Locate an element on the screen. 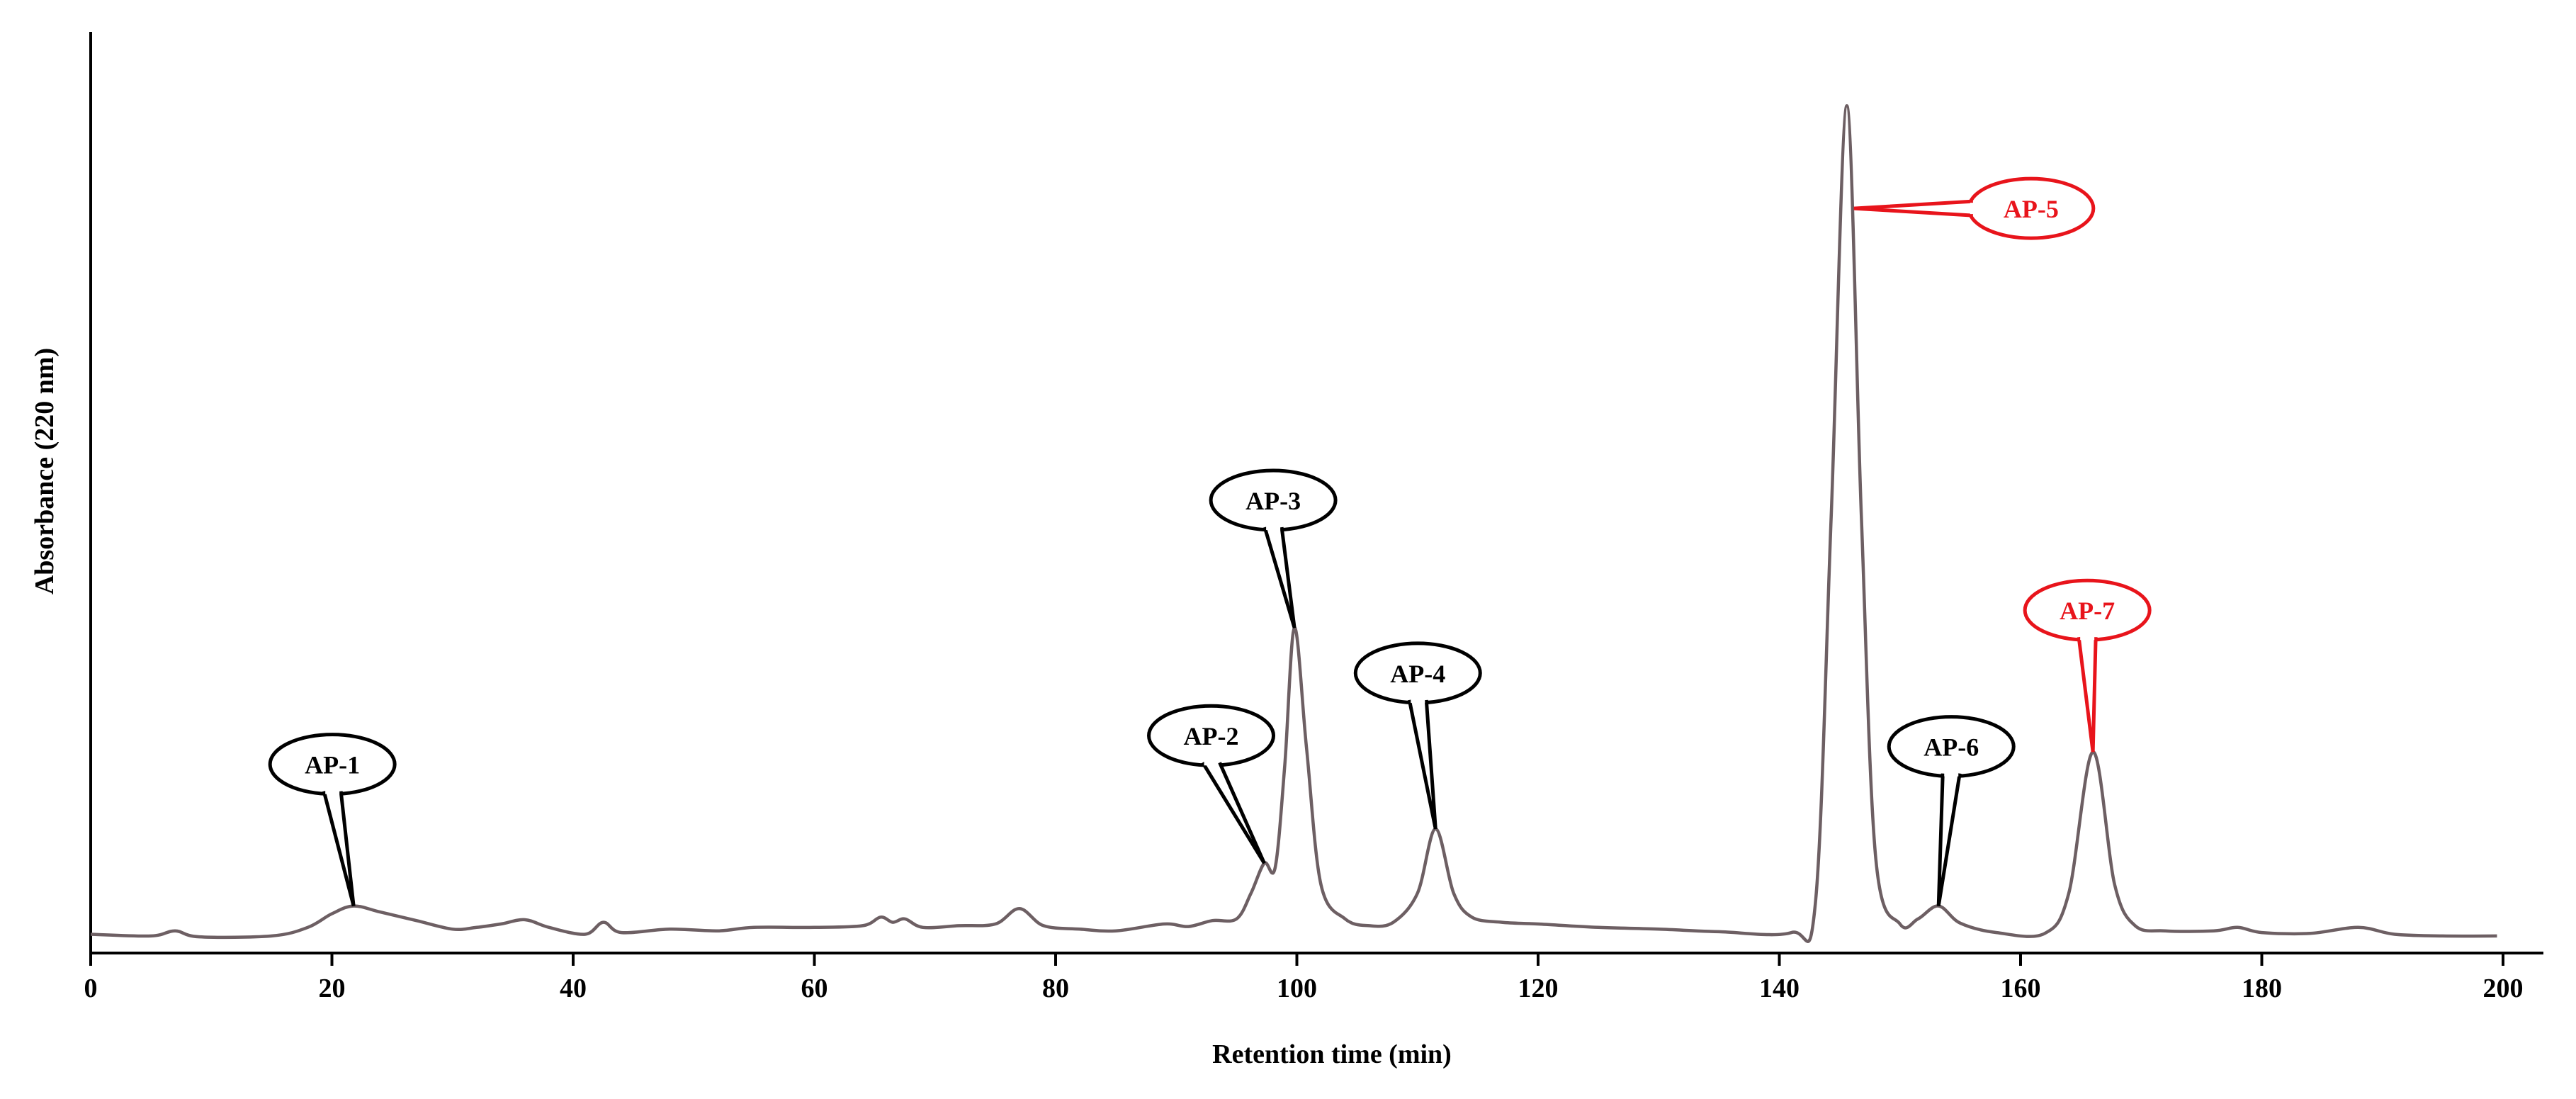 The image size is (2576, 1099). callout-ap-1: AP-1 is located at coordinates (332, 820).